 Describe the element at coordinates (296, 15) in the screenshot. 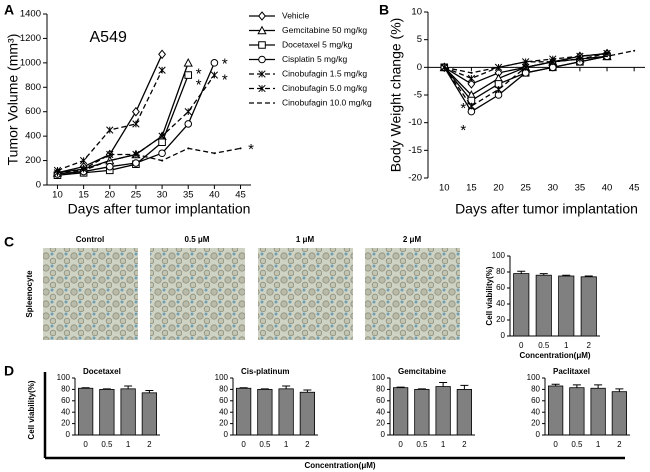

I see `legend-label: Vehicle` at that location.